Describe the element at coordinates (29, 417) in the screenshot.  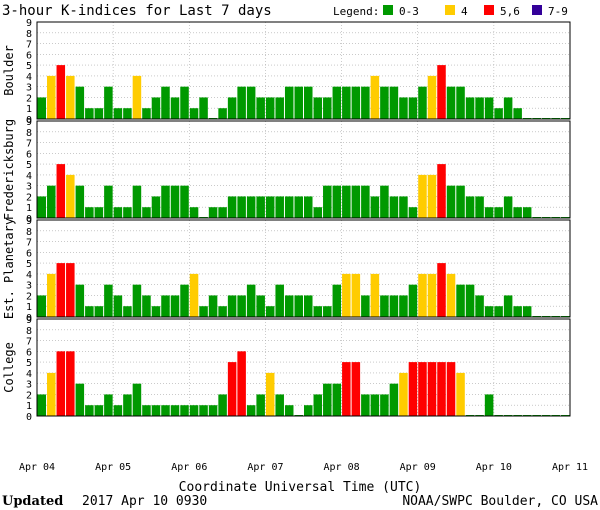
I see `y-tick-label: 0` at that location.